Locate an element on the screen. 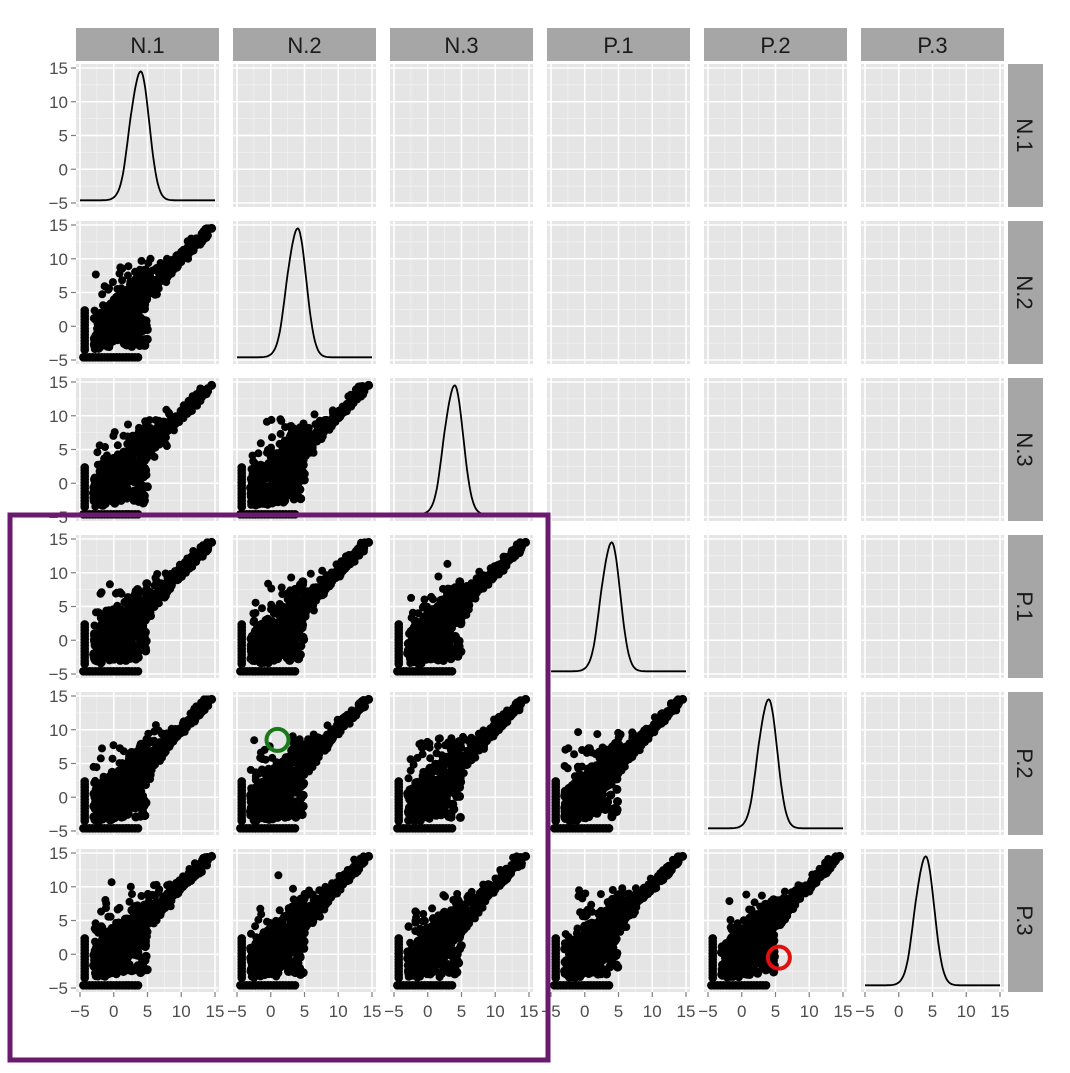 The image size is (1070, 1073). panel-n3-p3 is located at coordinates (932, 449).